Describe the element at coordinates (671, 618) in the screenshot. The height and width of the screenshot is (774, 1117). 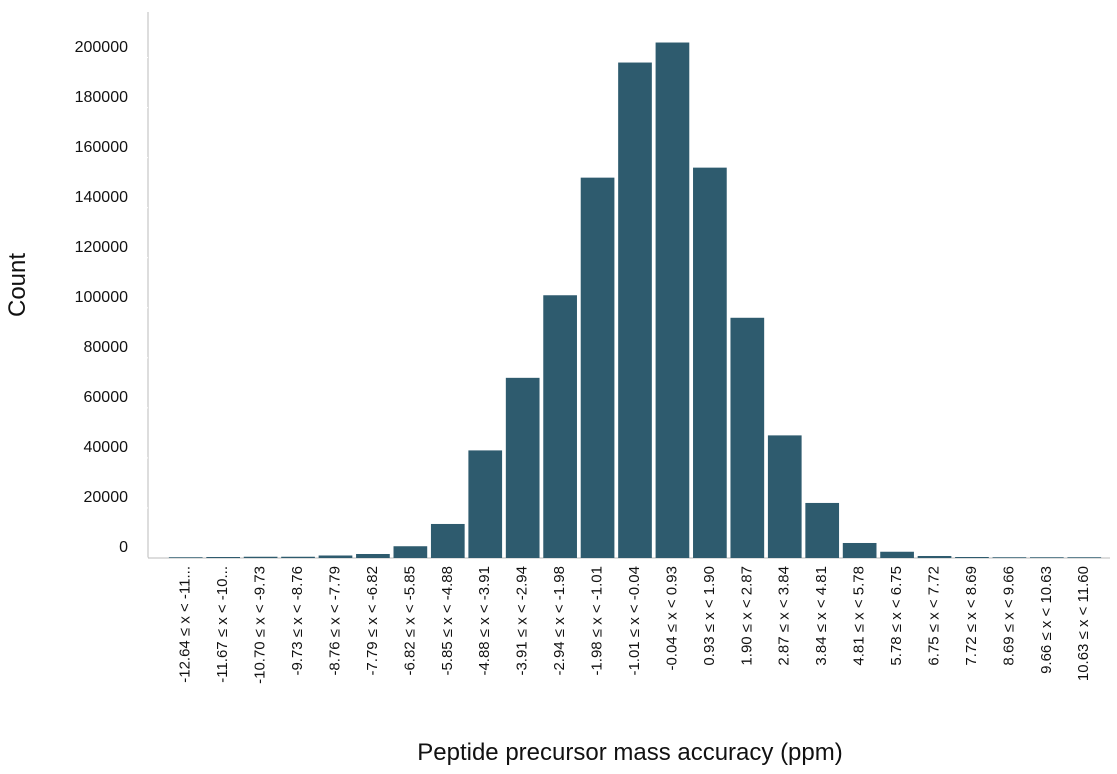
I see `x-tick-label: -0.04 ≤ x < 0.93` at that location.